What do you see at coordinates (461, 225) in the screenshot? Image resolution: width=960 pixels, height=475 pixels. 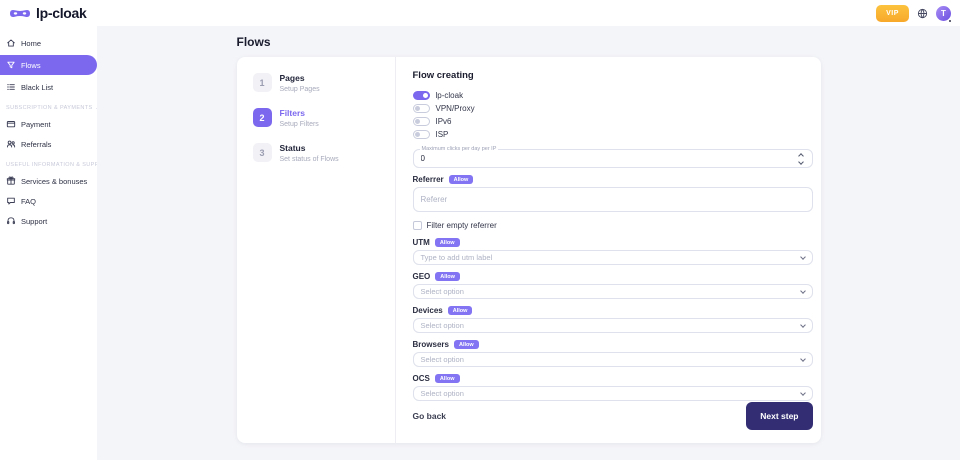 I see `checkbox-label: Filter empty referrer` at bounding box center [461, 225].